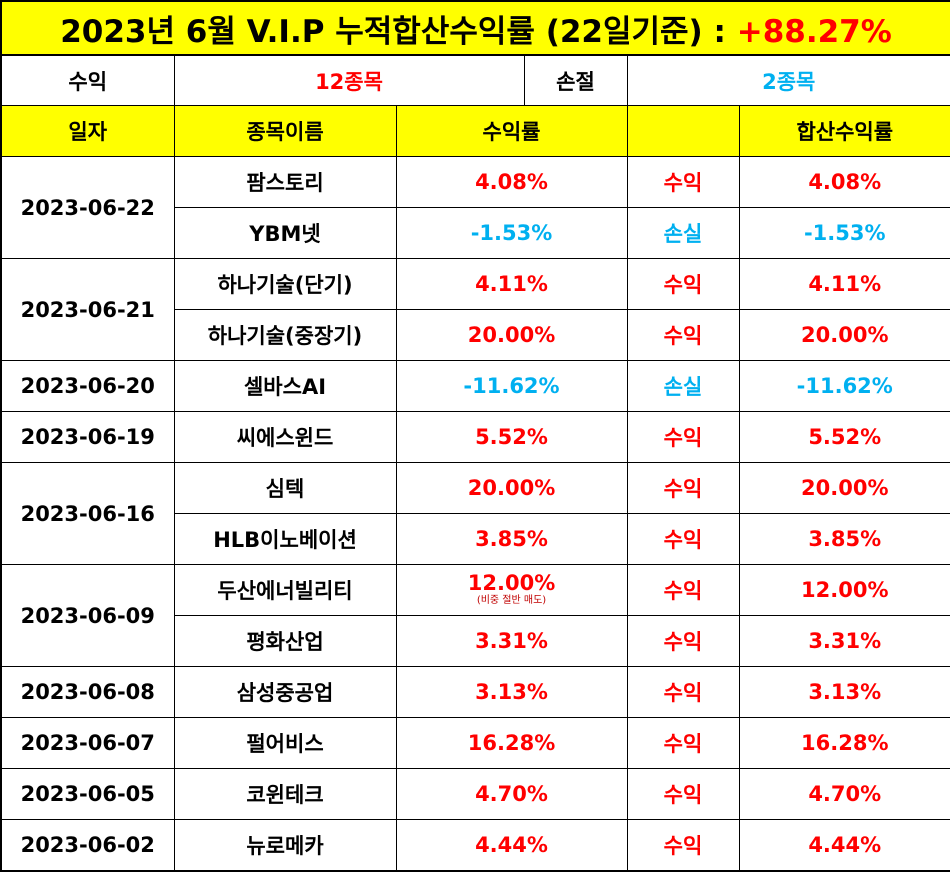  I want to click on stock-name: 씨에스윈드, so click(285, 437).